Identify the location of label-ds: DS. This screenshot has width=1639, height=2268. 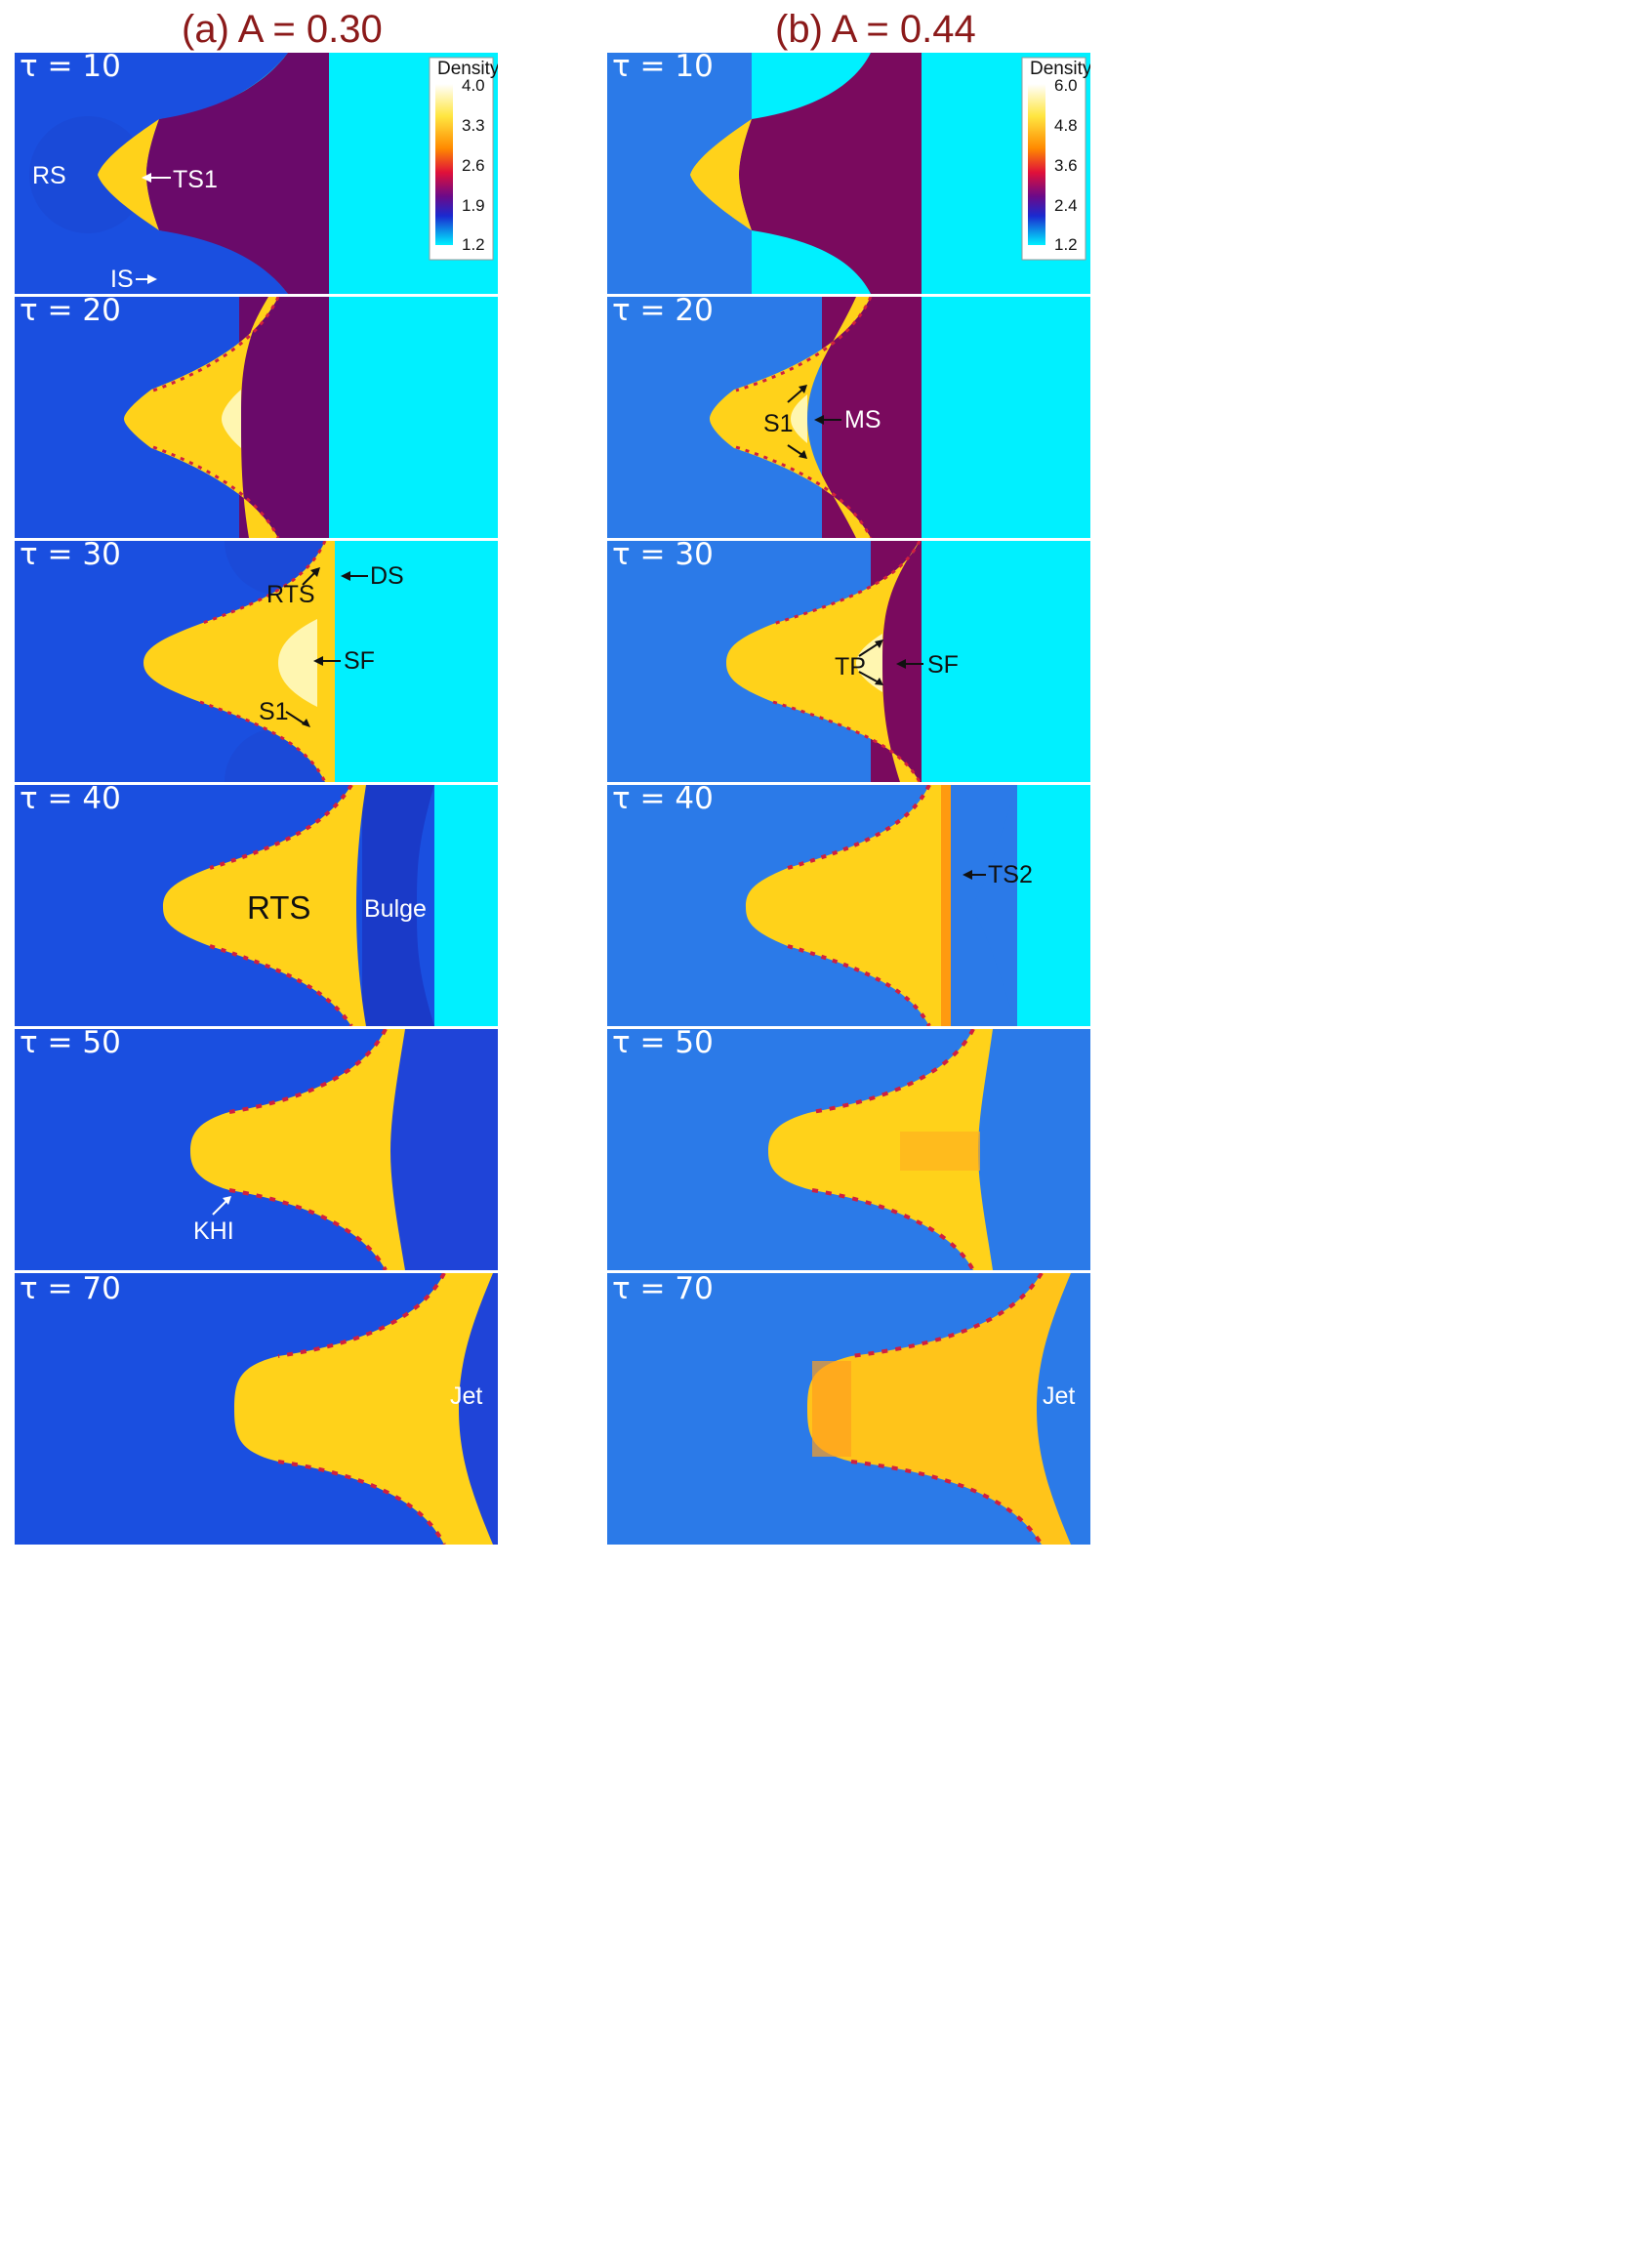
(387, 576).